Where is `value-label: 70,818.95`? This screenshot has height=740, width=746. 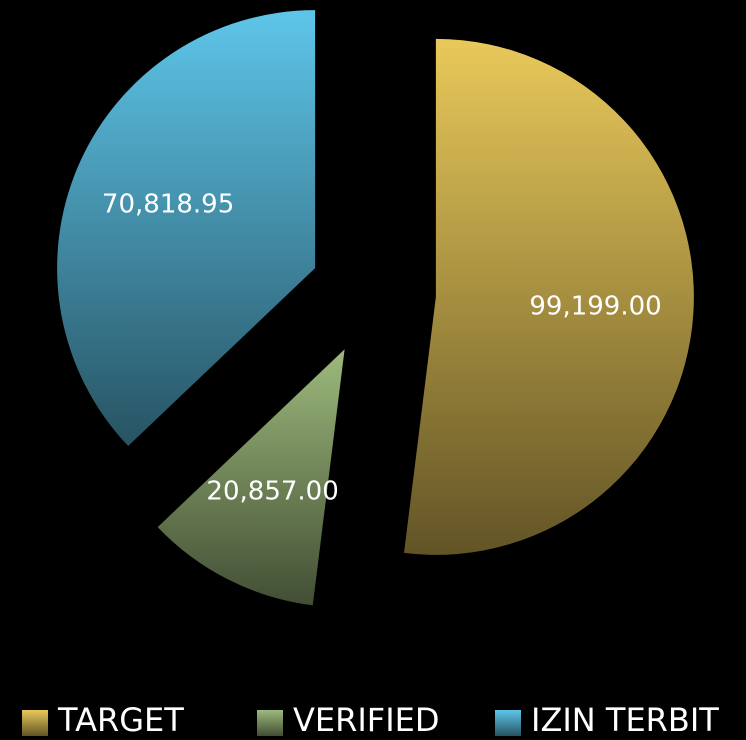
value-label: 70,818.95 is located at coordinates (168, 205).